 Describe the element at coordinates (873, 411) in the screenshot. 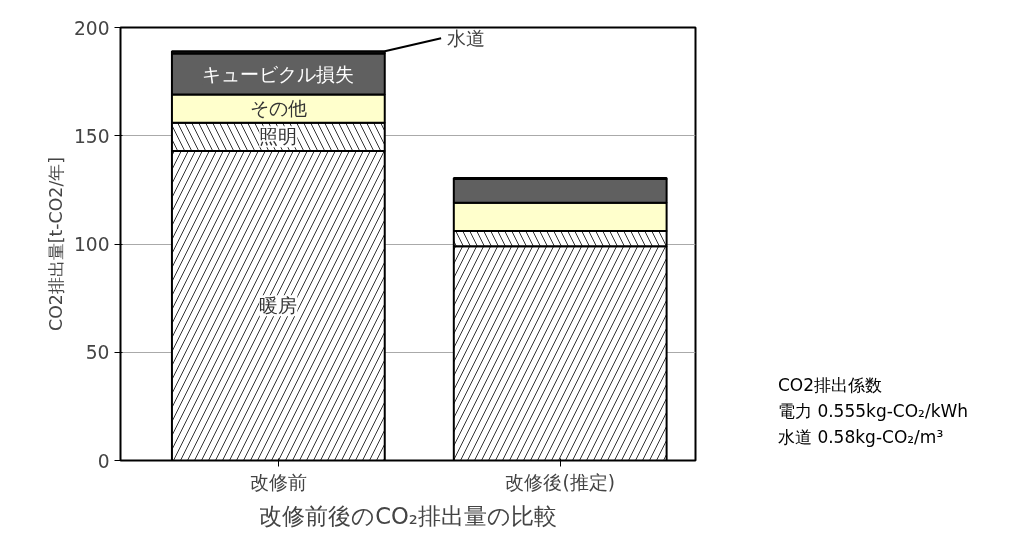

I see `text: 電力 0.555kg-CO₂/kWh` at that location.